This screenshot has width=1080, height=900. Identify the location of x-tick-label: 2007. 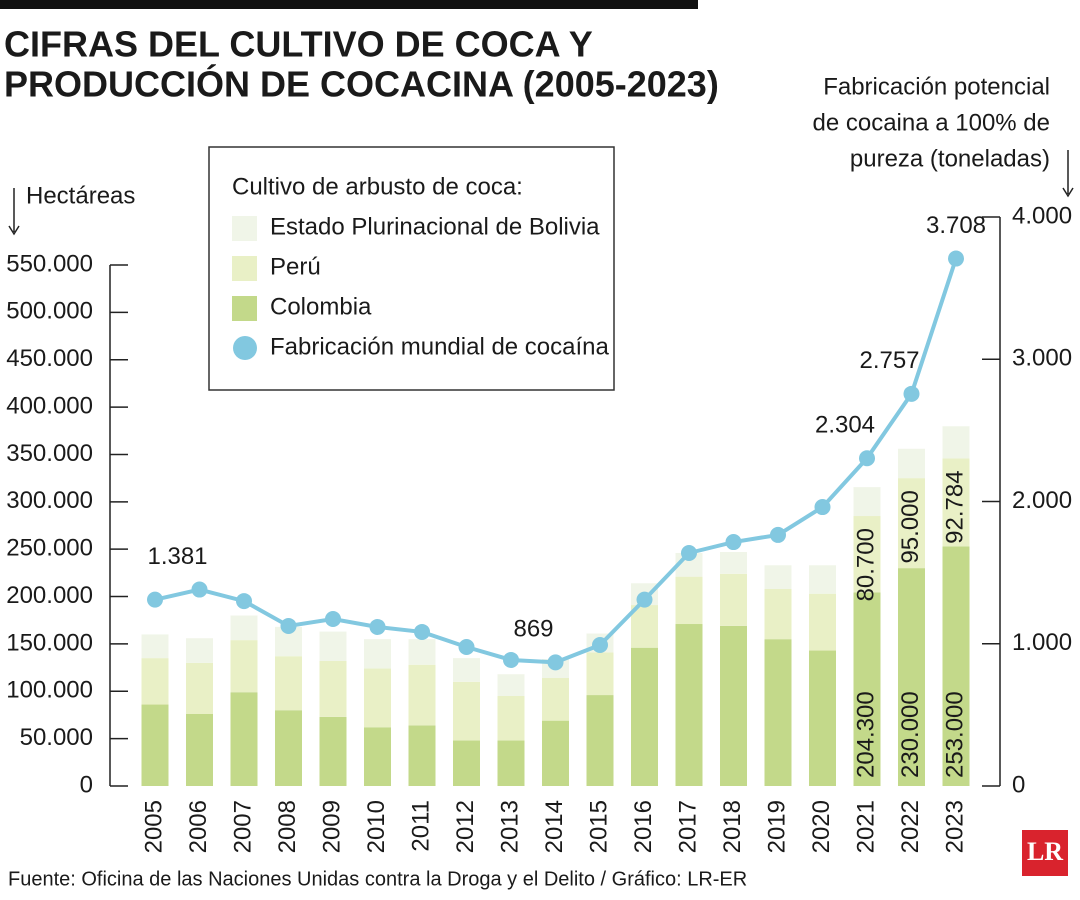
(242, 826).